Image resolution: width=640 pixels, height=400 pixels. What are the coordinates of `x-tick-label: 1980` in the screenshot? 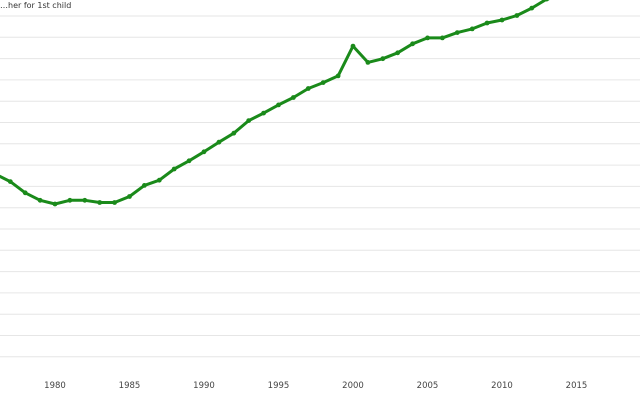 It's located at (55, 386).